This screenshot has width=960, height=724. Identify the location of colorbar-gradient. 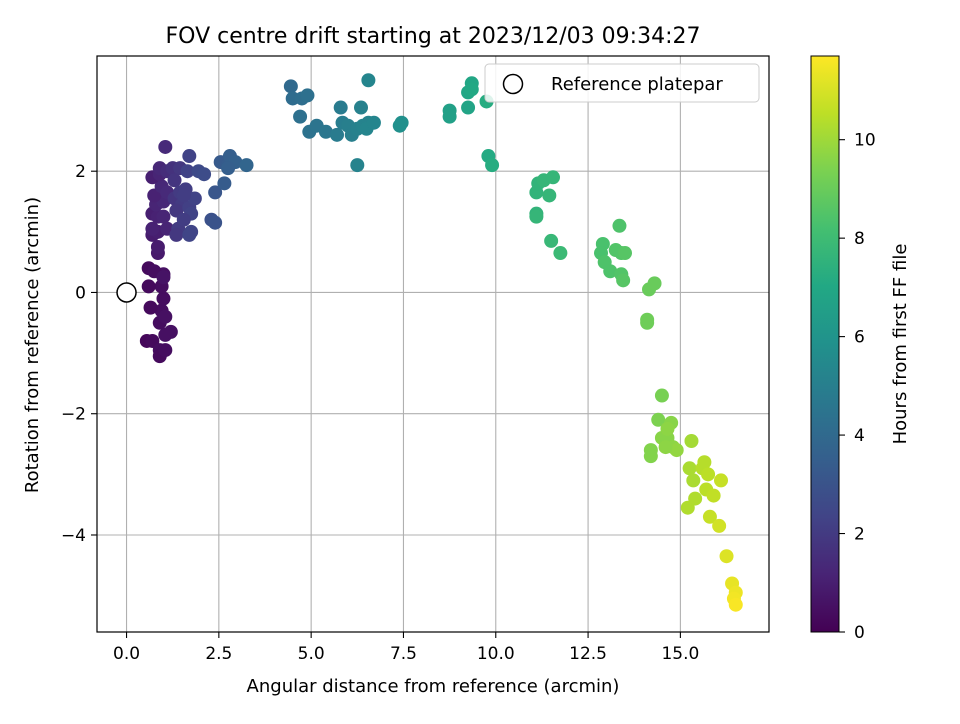
(825, 344).